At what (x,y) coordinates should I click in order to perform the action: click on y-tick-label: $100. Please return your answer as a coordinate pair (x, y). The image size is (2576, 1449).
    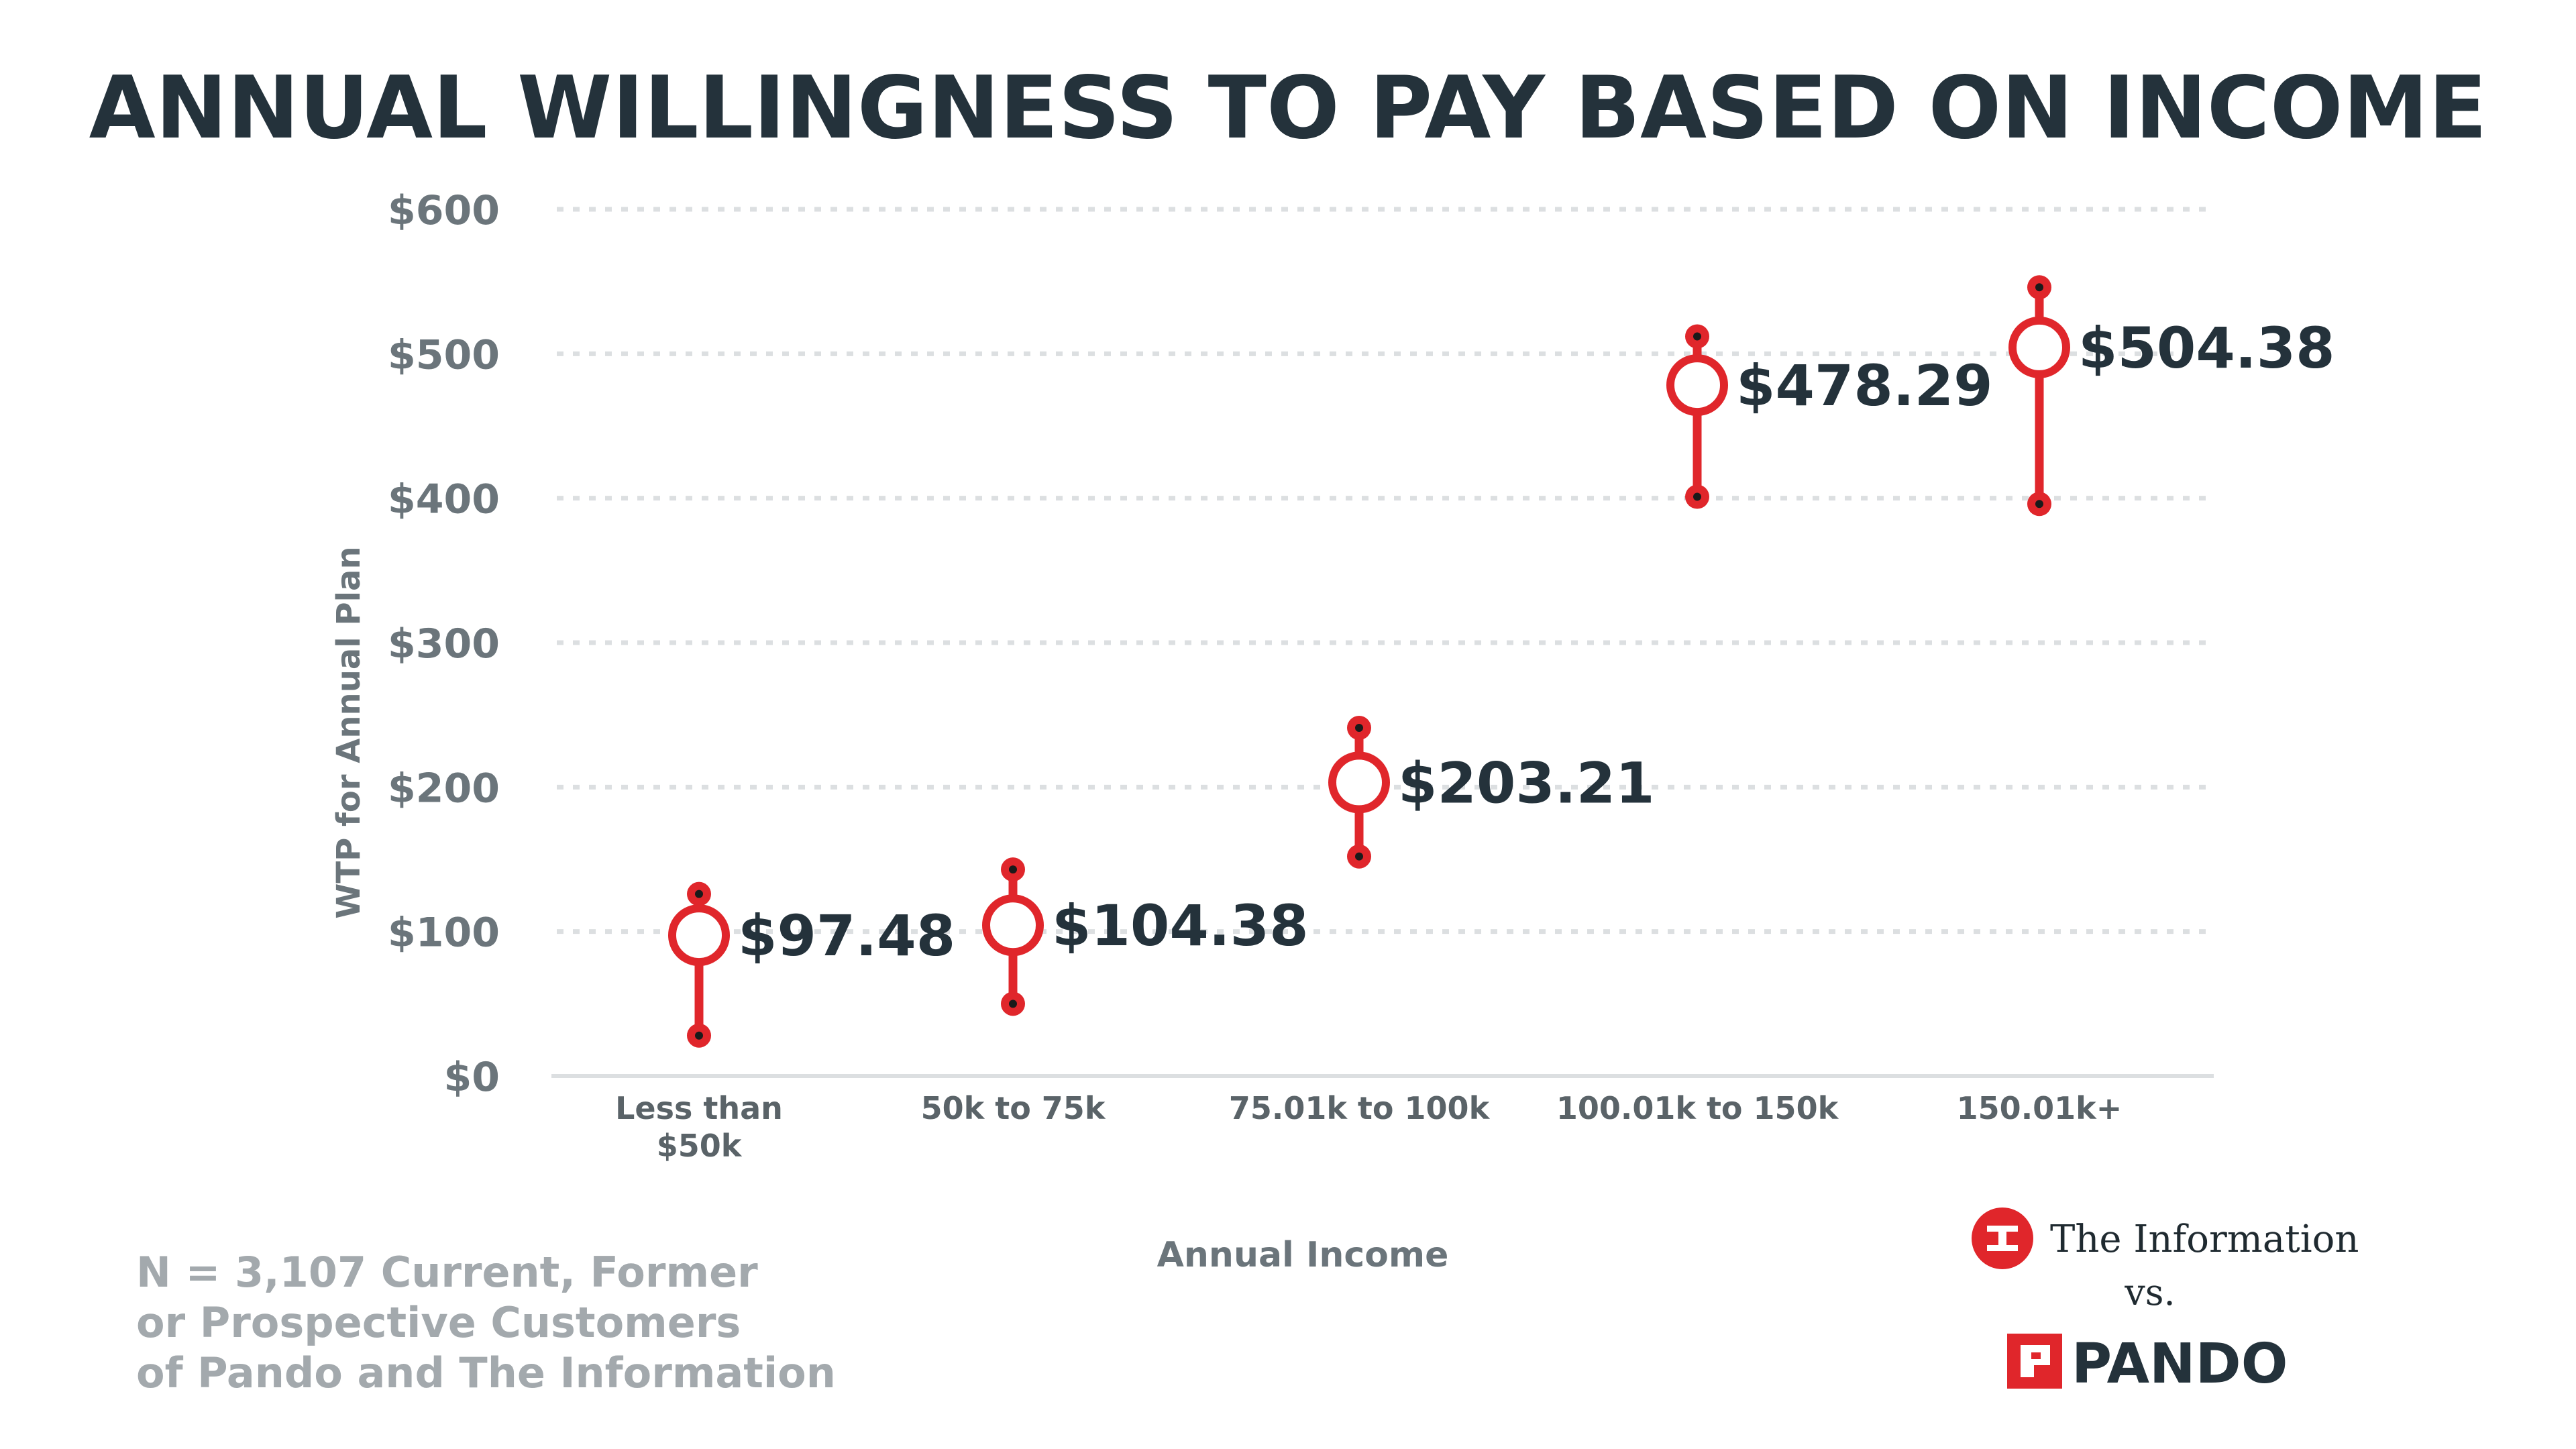
    Looking at the image, I should click on (444, 933).